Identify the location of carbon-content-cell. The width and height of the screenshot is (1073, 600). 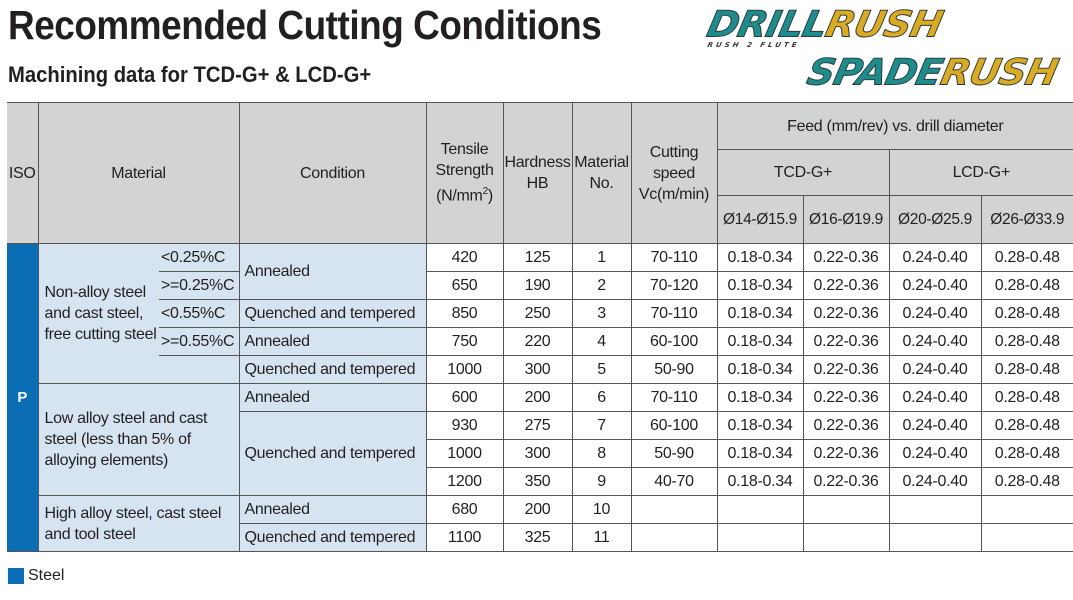
(199, 369).